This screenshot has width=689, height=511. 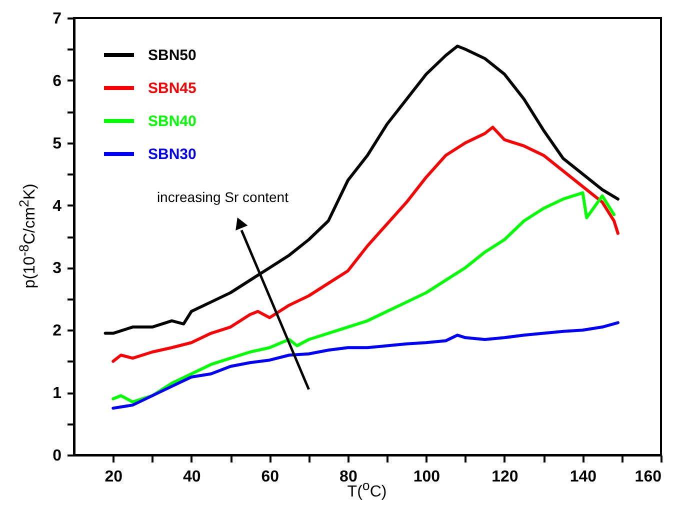 I want to click on x-tick-label: 120, so click(x=505, y=477).